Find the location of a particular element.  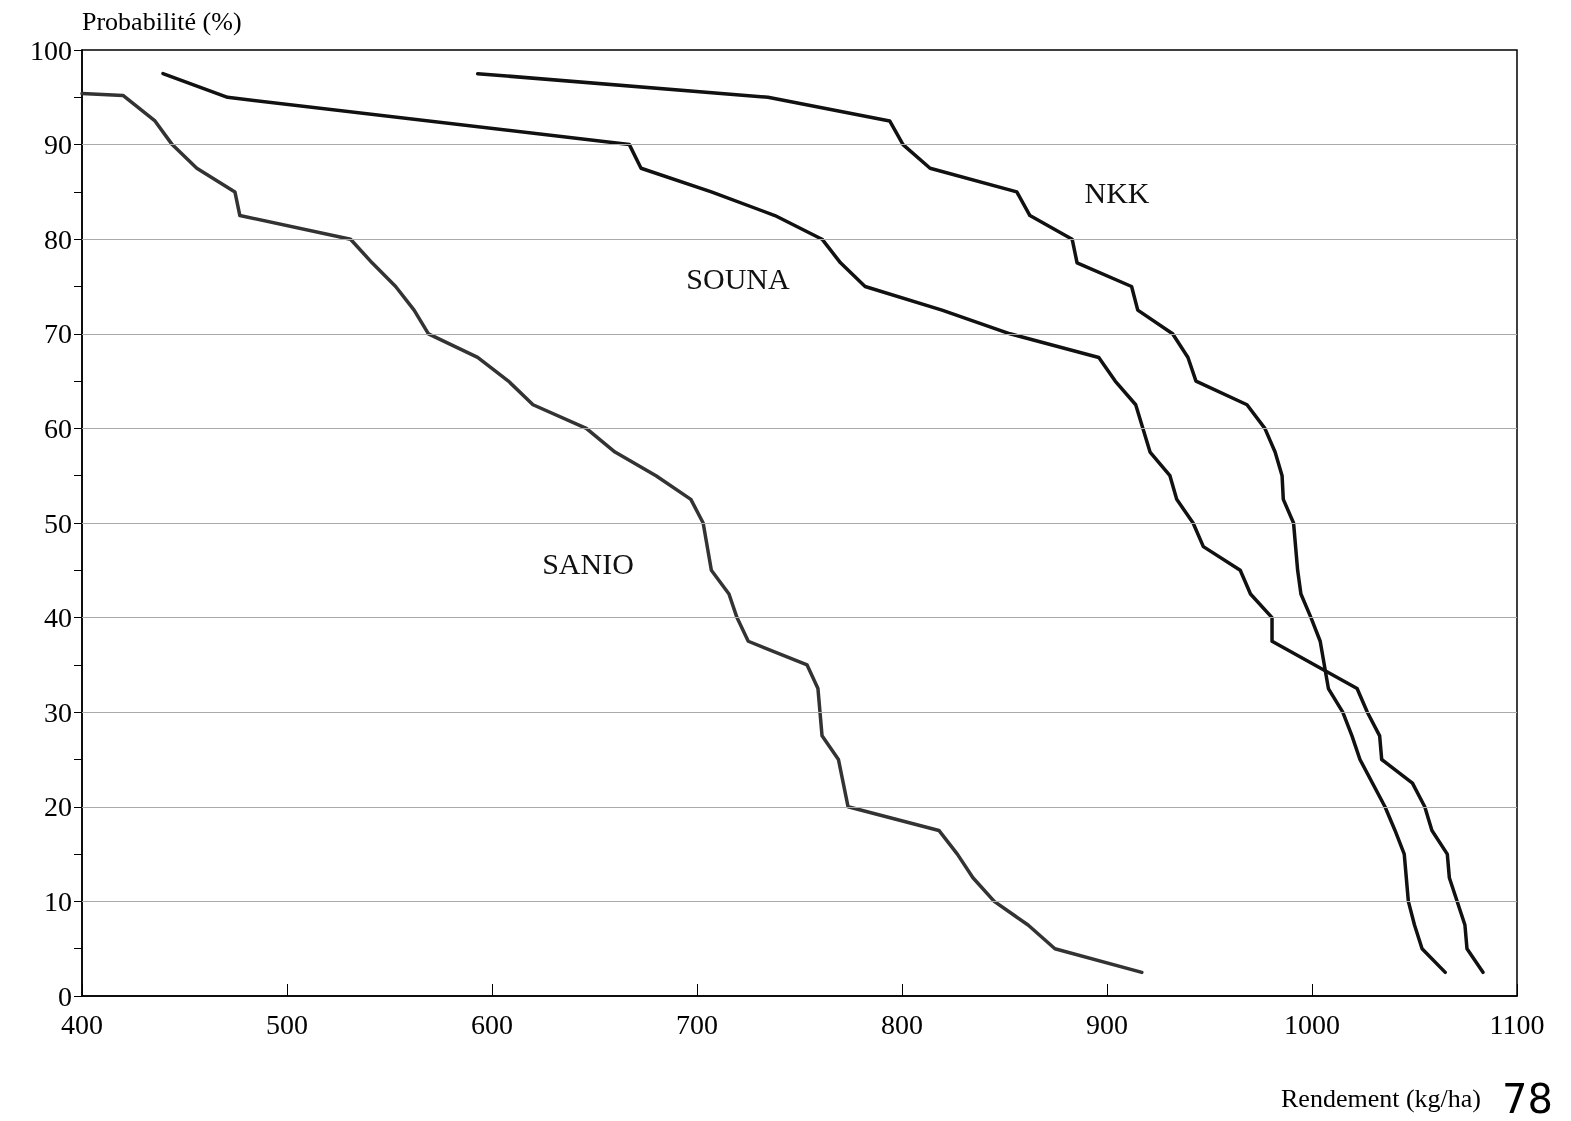

y-tick-label: 30 is located at coordinates (58, 712).